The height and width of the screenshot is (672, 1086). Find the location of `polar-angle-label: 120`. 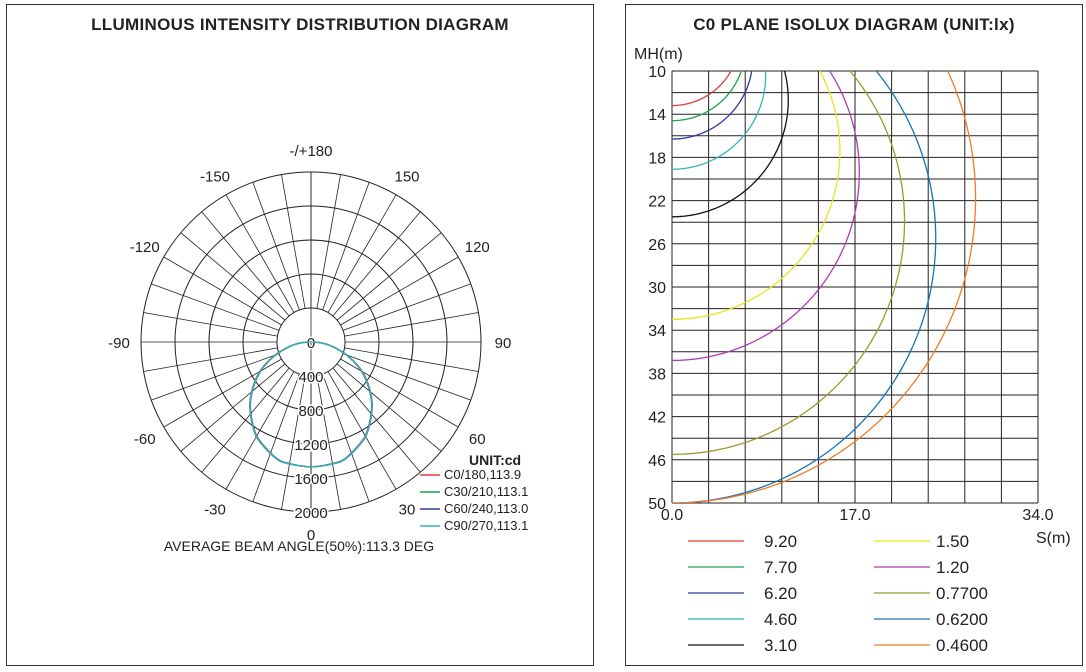

polar-angle-label: 120 is located at coordinates (477, 247).